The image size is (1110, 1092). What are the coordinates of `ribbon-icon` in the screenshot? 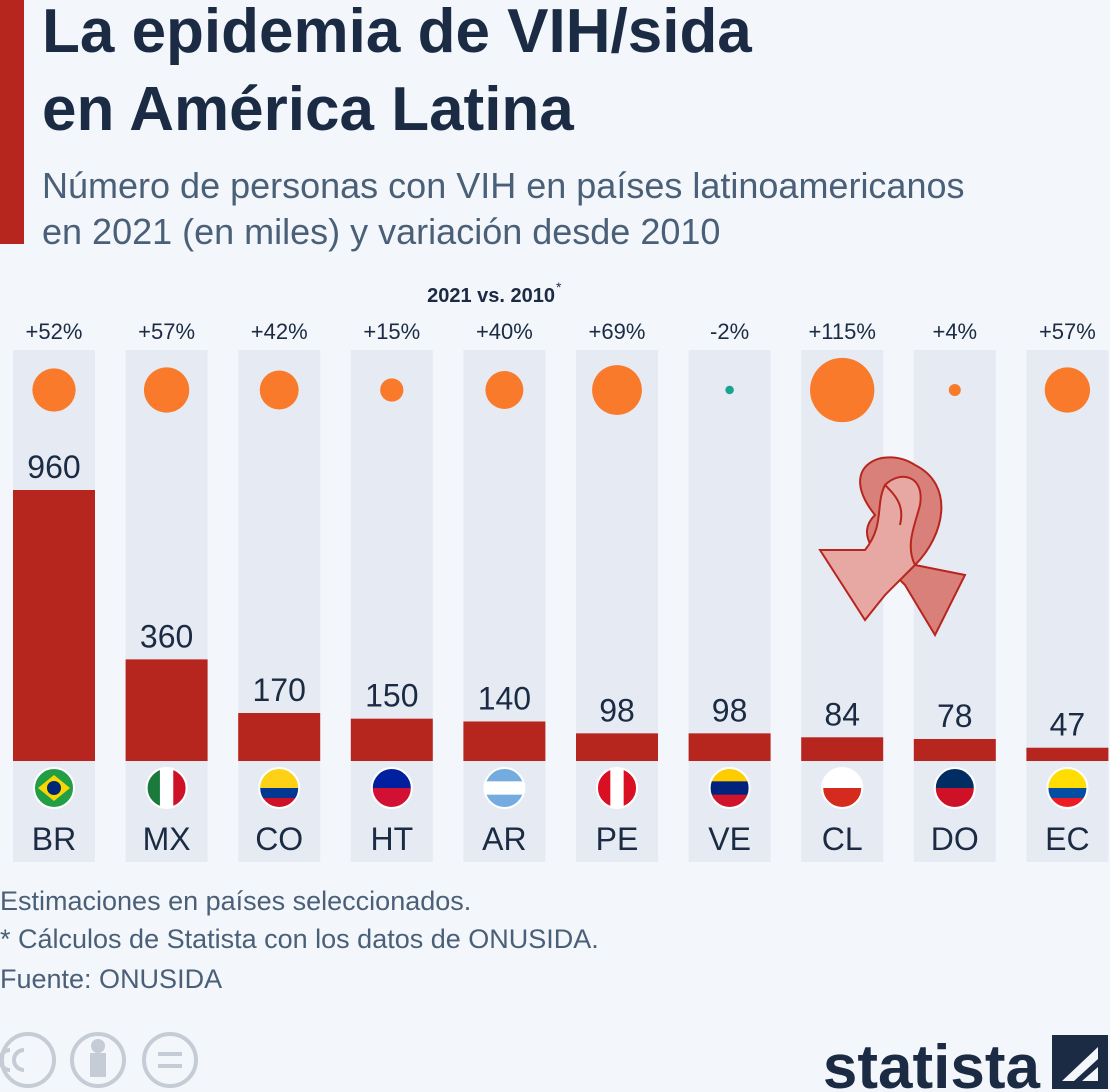 It's located at (892, 547).